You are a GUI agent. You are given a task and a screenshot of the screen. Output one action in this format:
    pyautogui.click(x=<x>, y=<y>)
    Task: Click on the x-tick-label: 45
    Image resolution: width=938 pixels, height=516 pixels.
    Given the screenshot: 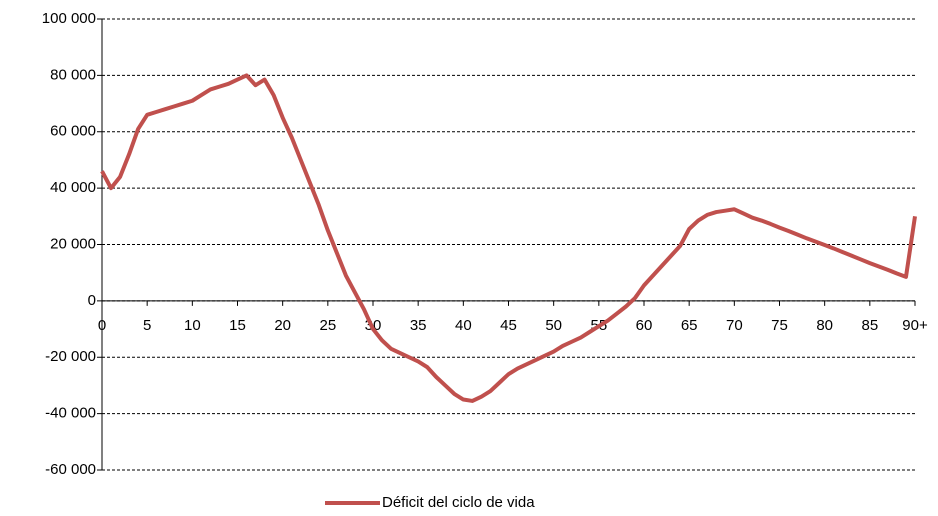 What is the action you would take?
    pyautogui.click(x=508, y=325)
    